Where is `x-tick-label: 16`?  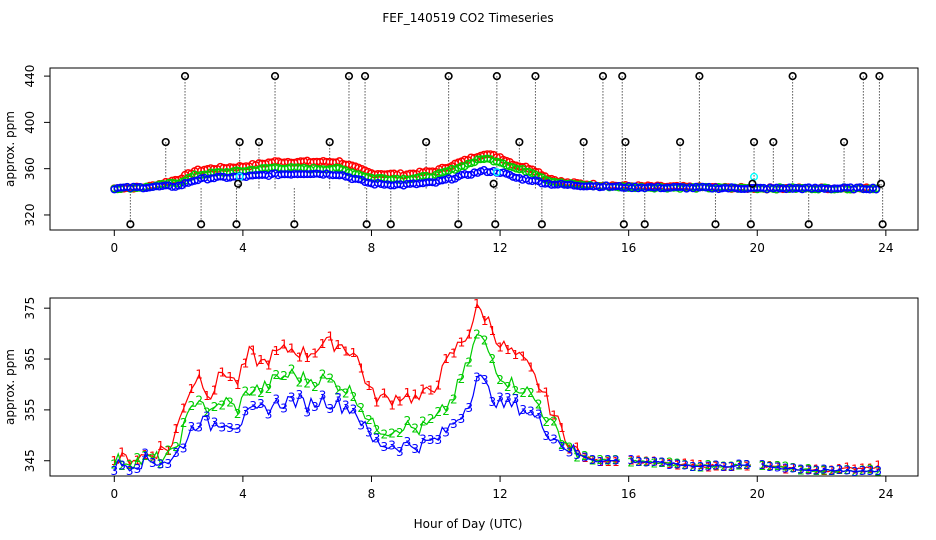
x-tick-label: 16 is located at coordinates (628, 248).